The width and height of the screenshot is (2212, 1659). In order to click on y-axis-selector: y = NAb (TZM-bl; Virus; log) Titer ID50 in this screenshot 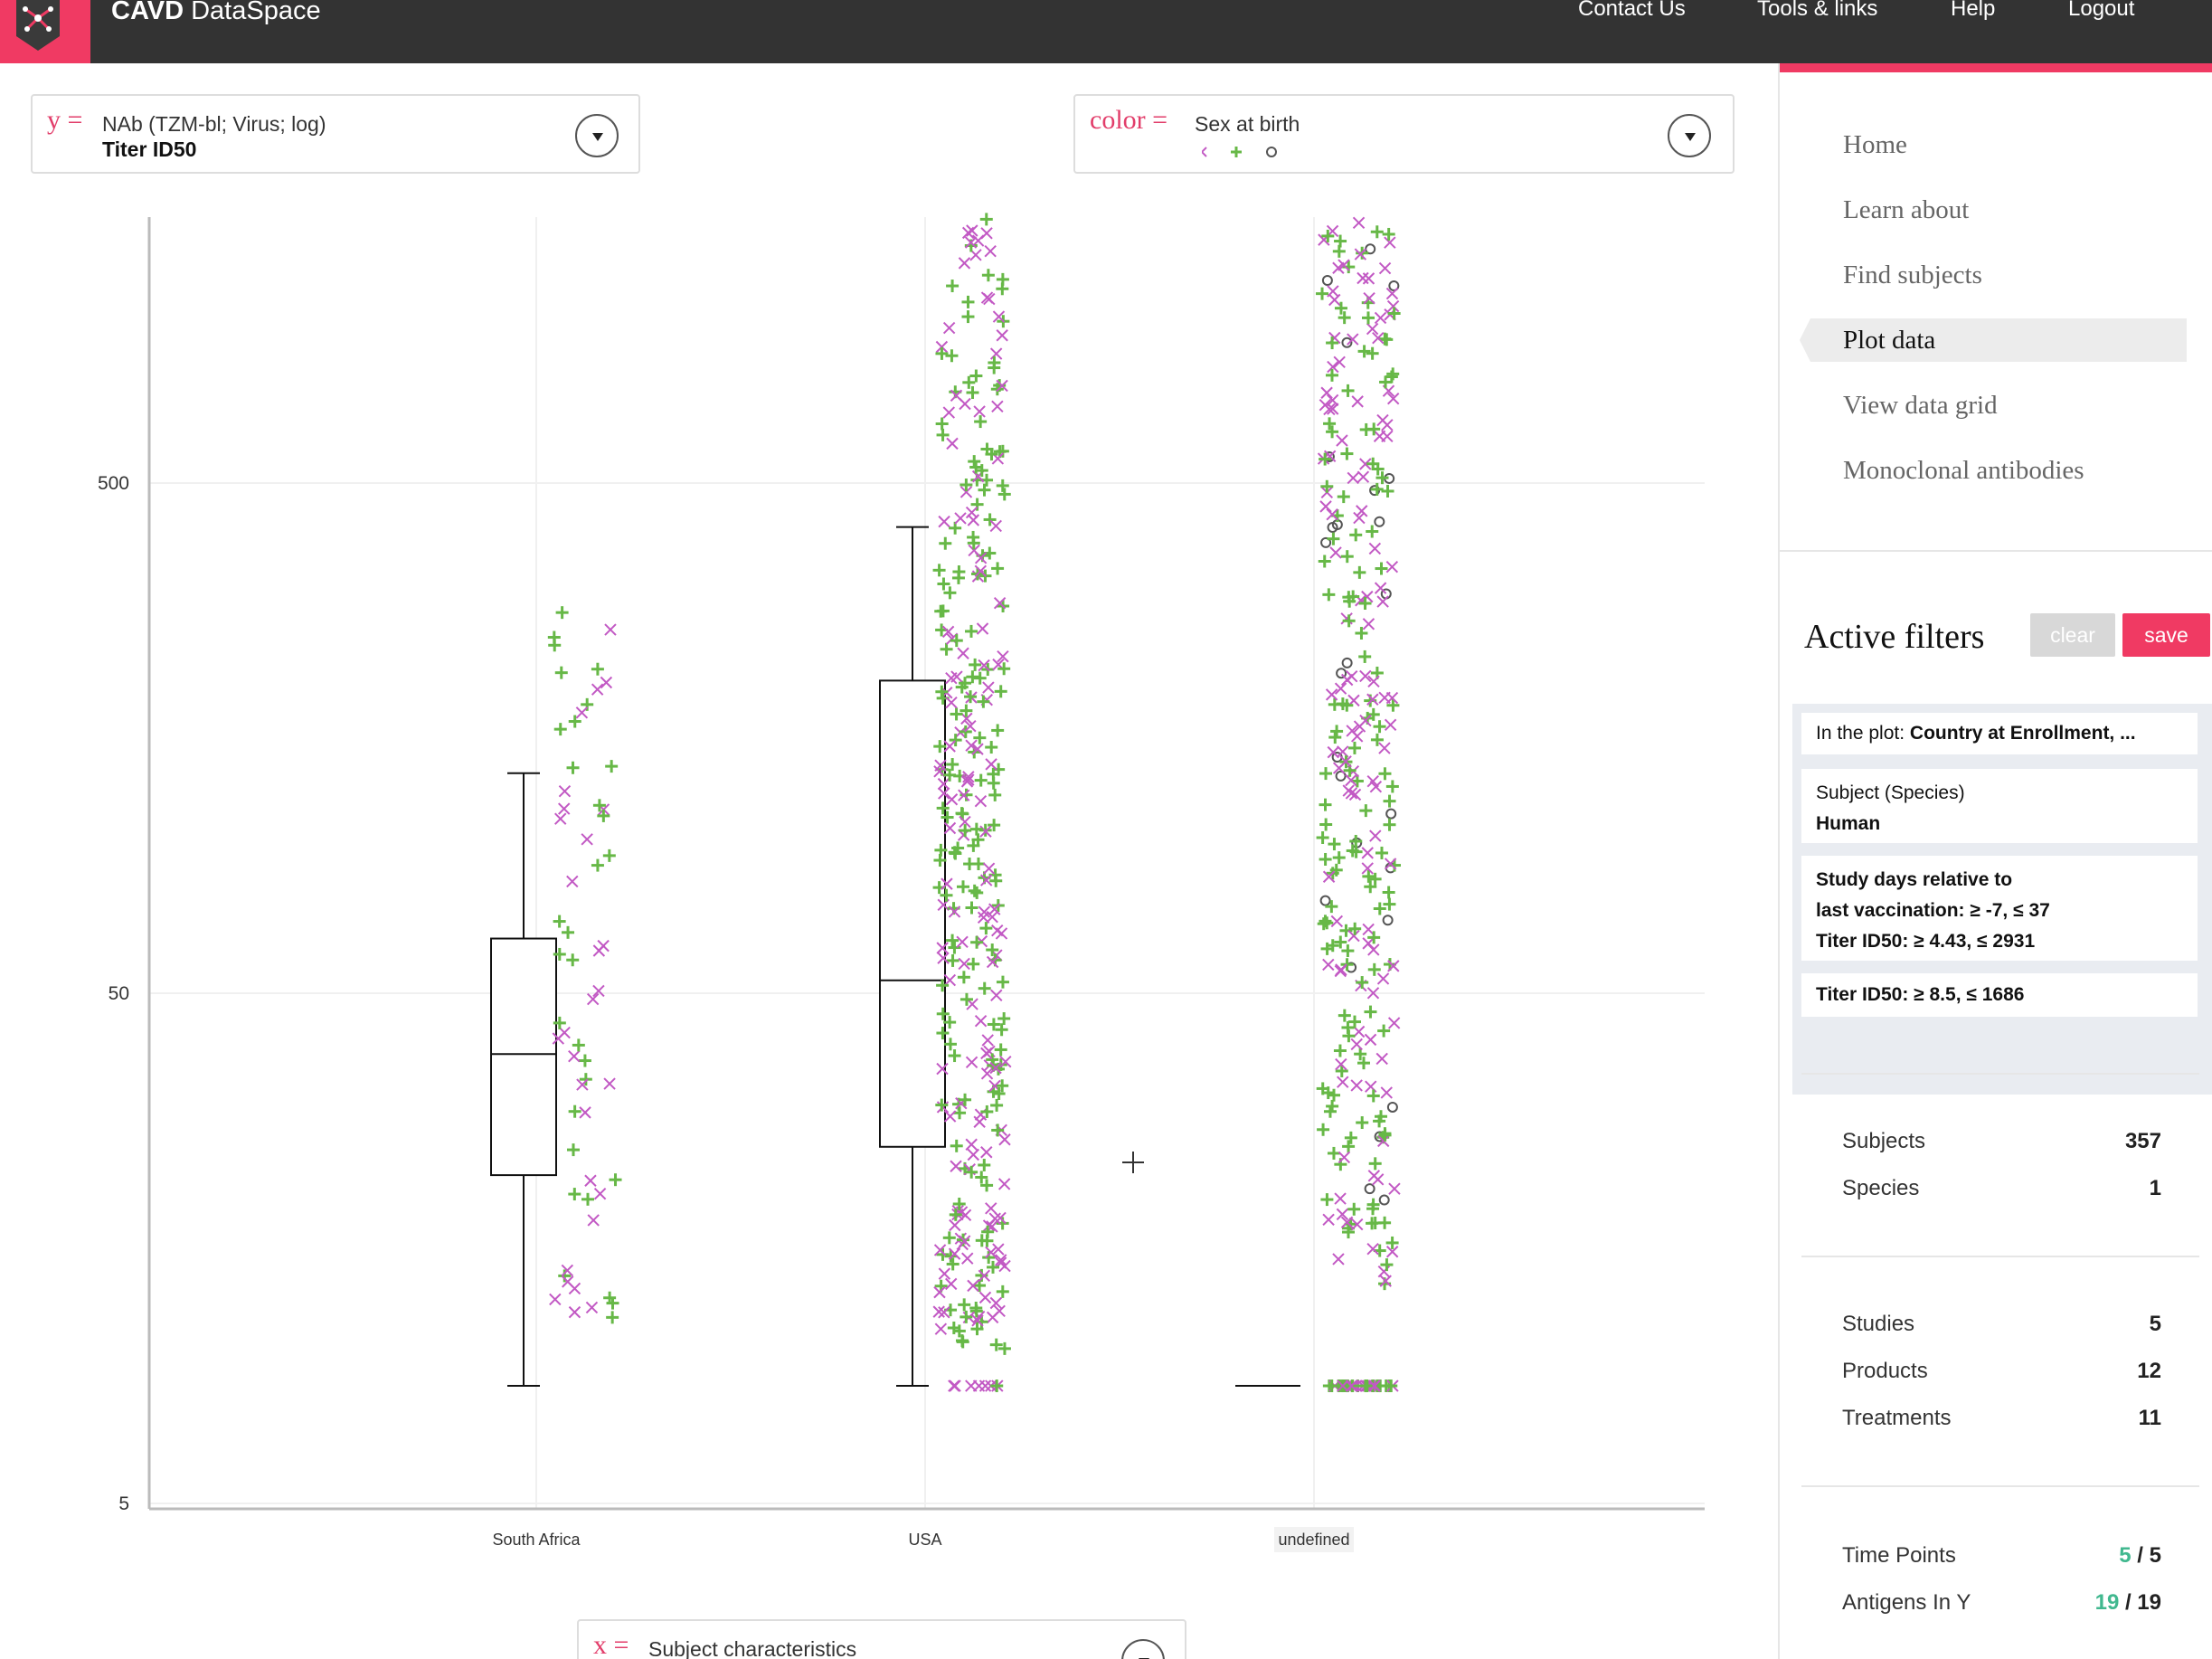, I will do `click(335, 134)`.